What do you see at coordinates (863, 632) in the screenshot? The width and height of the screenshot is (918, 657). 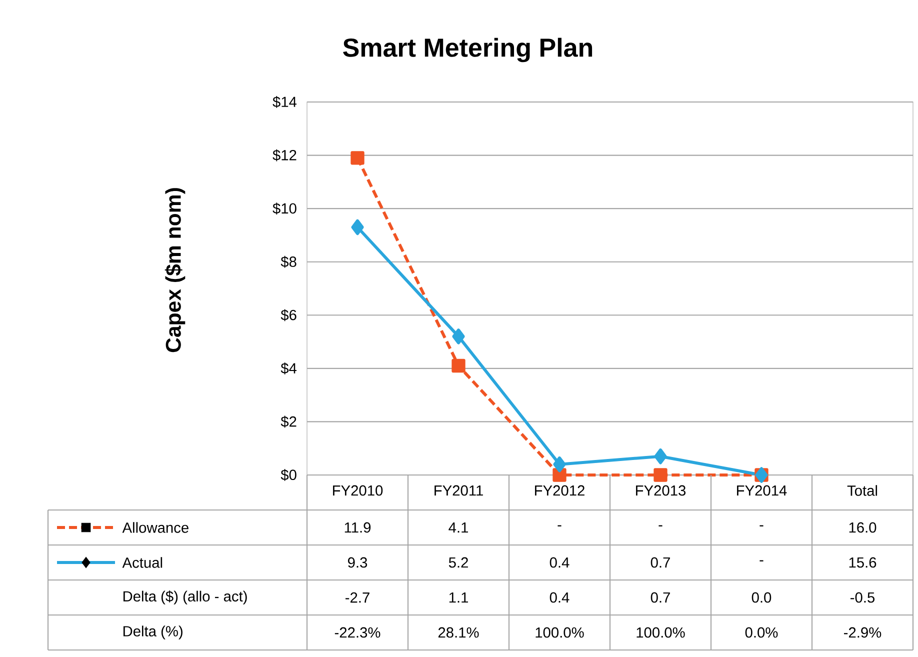 I see `text: -2.9%` at bounding box center [863, 632].